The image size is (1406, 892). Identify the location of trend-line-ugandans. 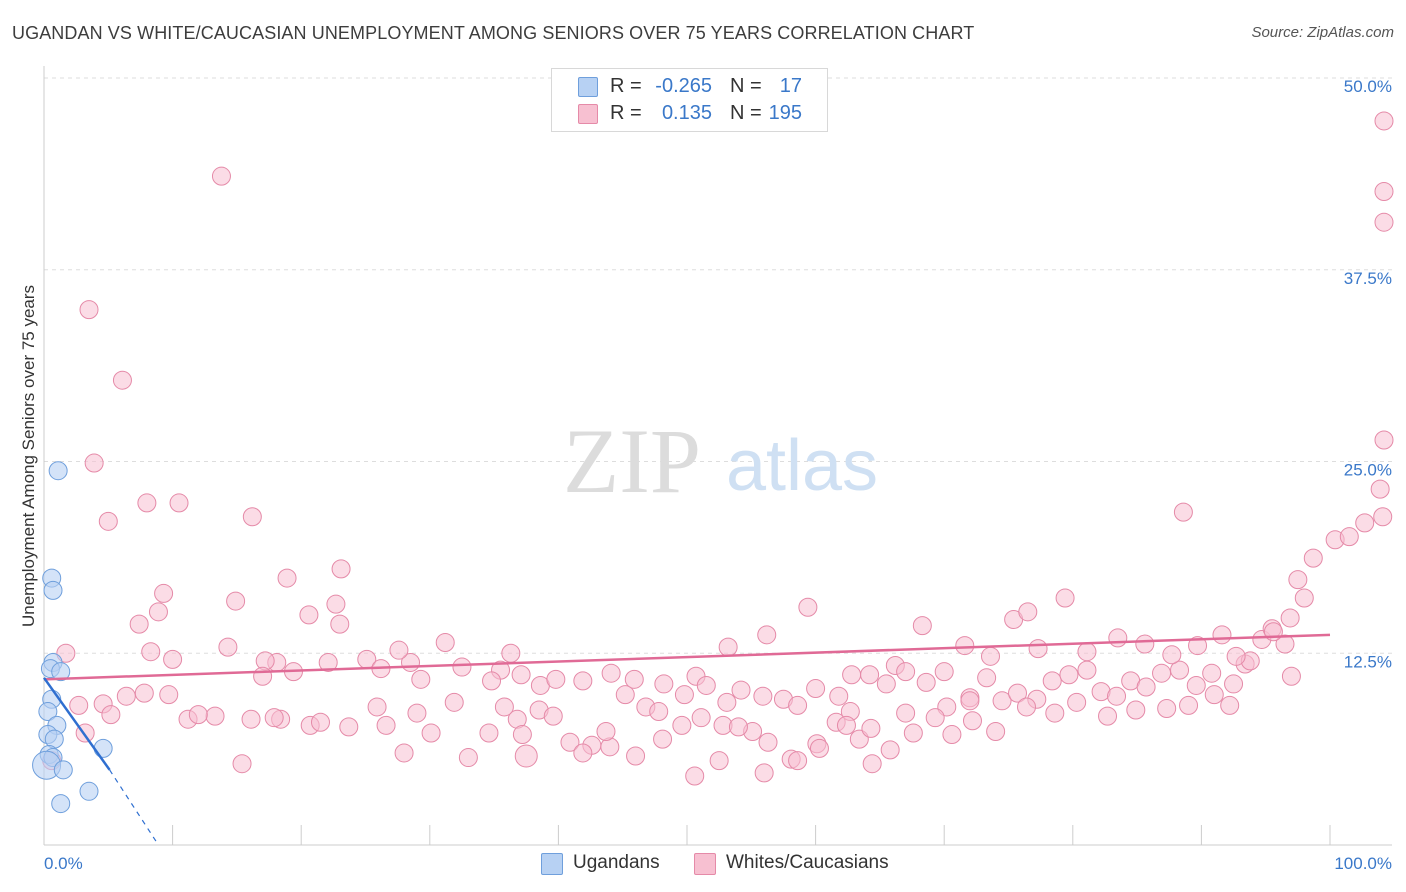
(76, 724).